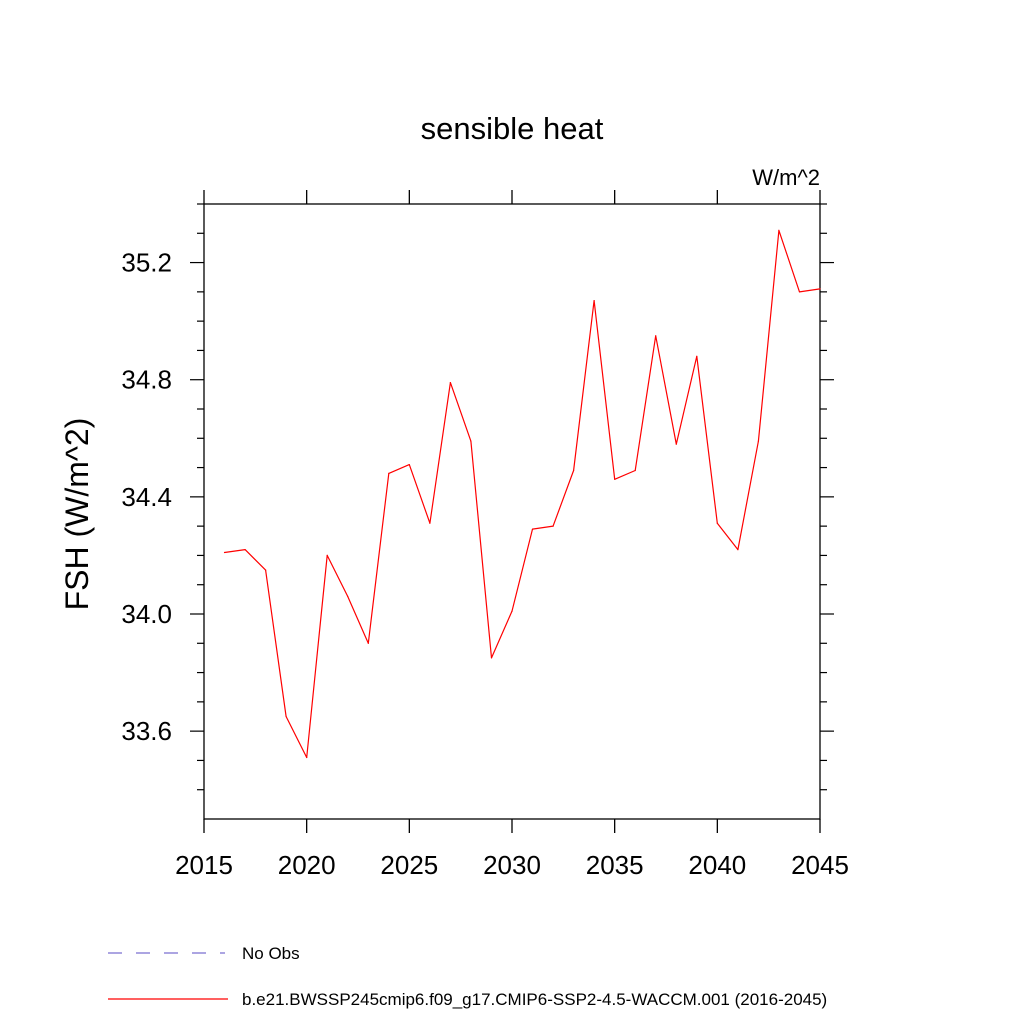  What do you see at coordinates (615, 865) in the screenshot?
I see `x-tick-label: 2035` at bounding box center [615, 865].